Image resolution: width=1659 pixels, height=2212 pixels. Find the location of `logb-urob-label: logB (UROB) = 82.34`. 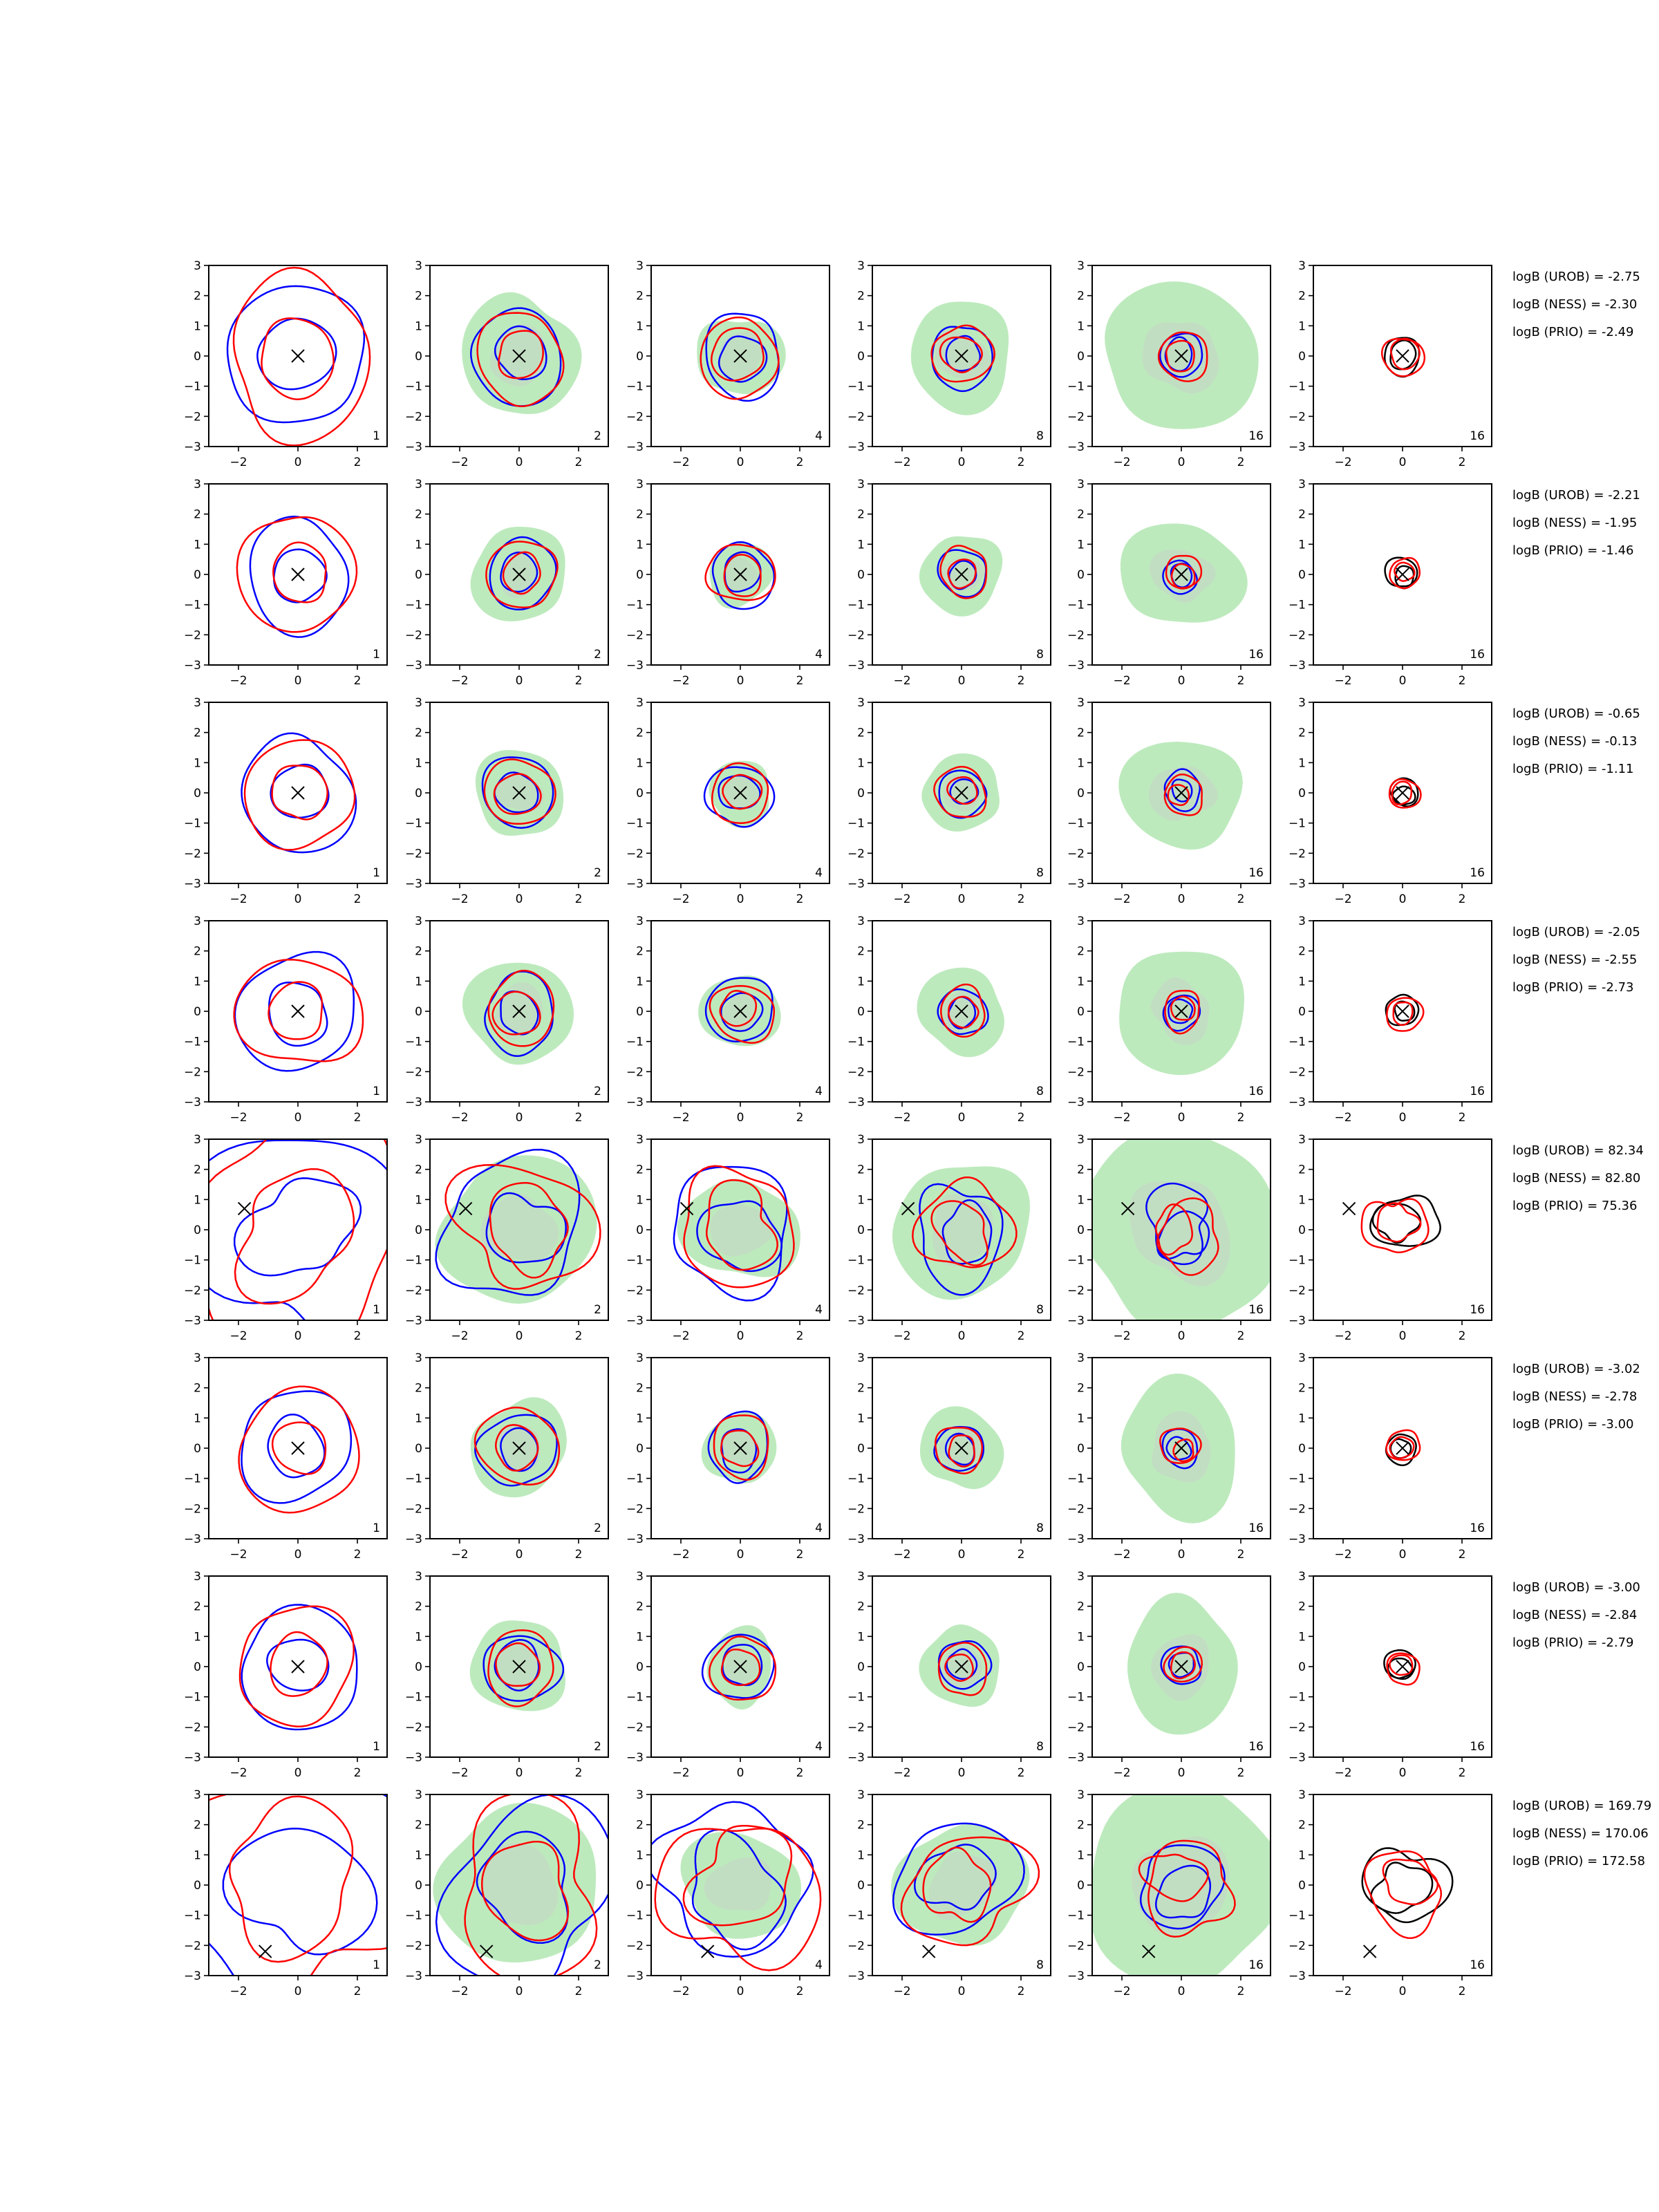

logb-urob-label: logB (UROB) = 82.34 is located at coordinates (1578, 1150).